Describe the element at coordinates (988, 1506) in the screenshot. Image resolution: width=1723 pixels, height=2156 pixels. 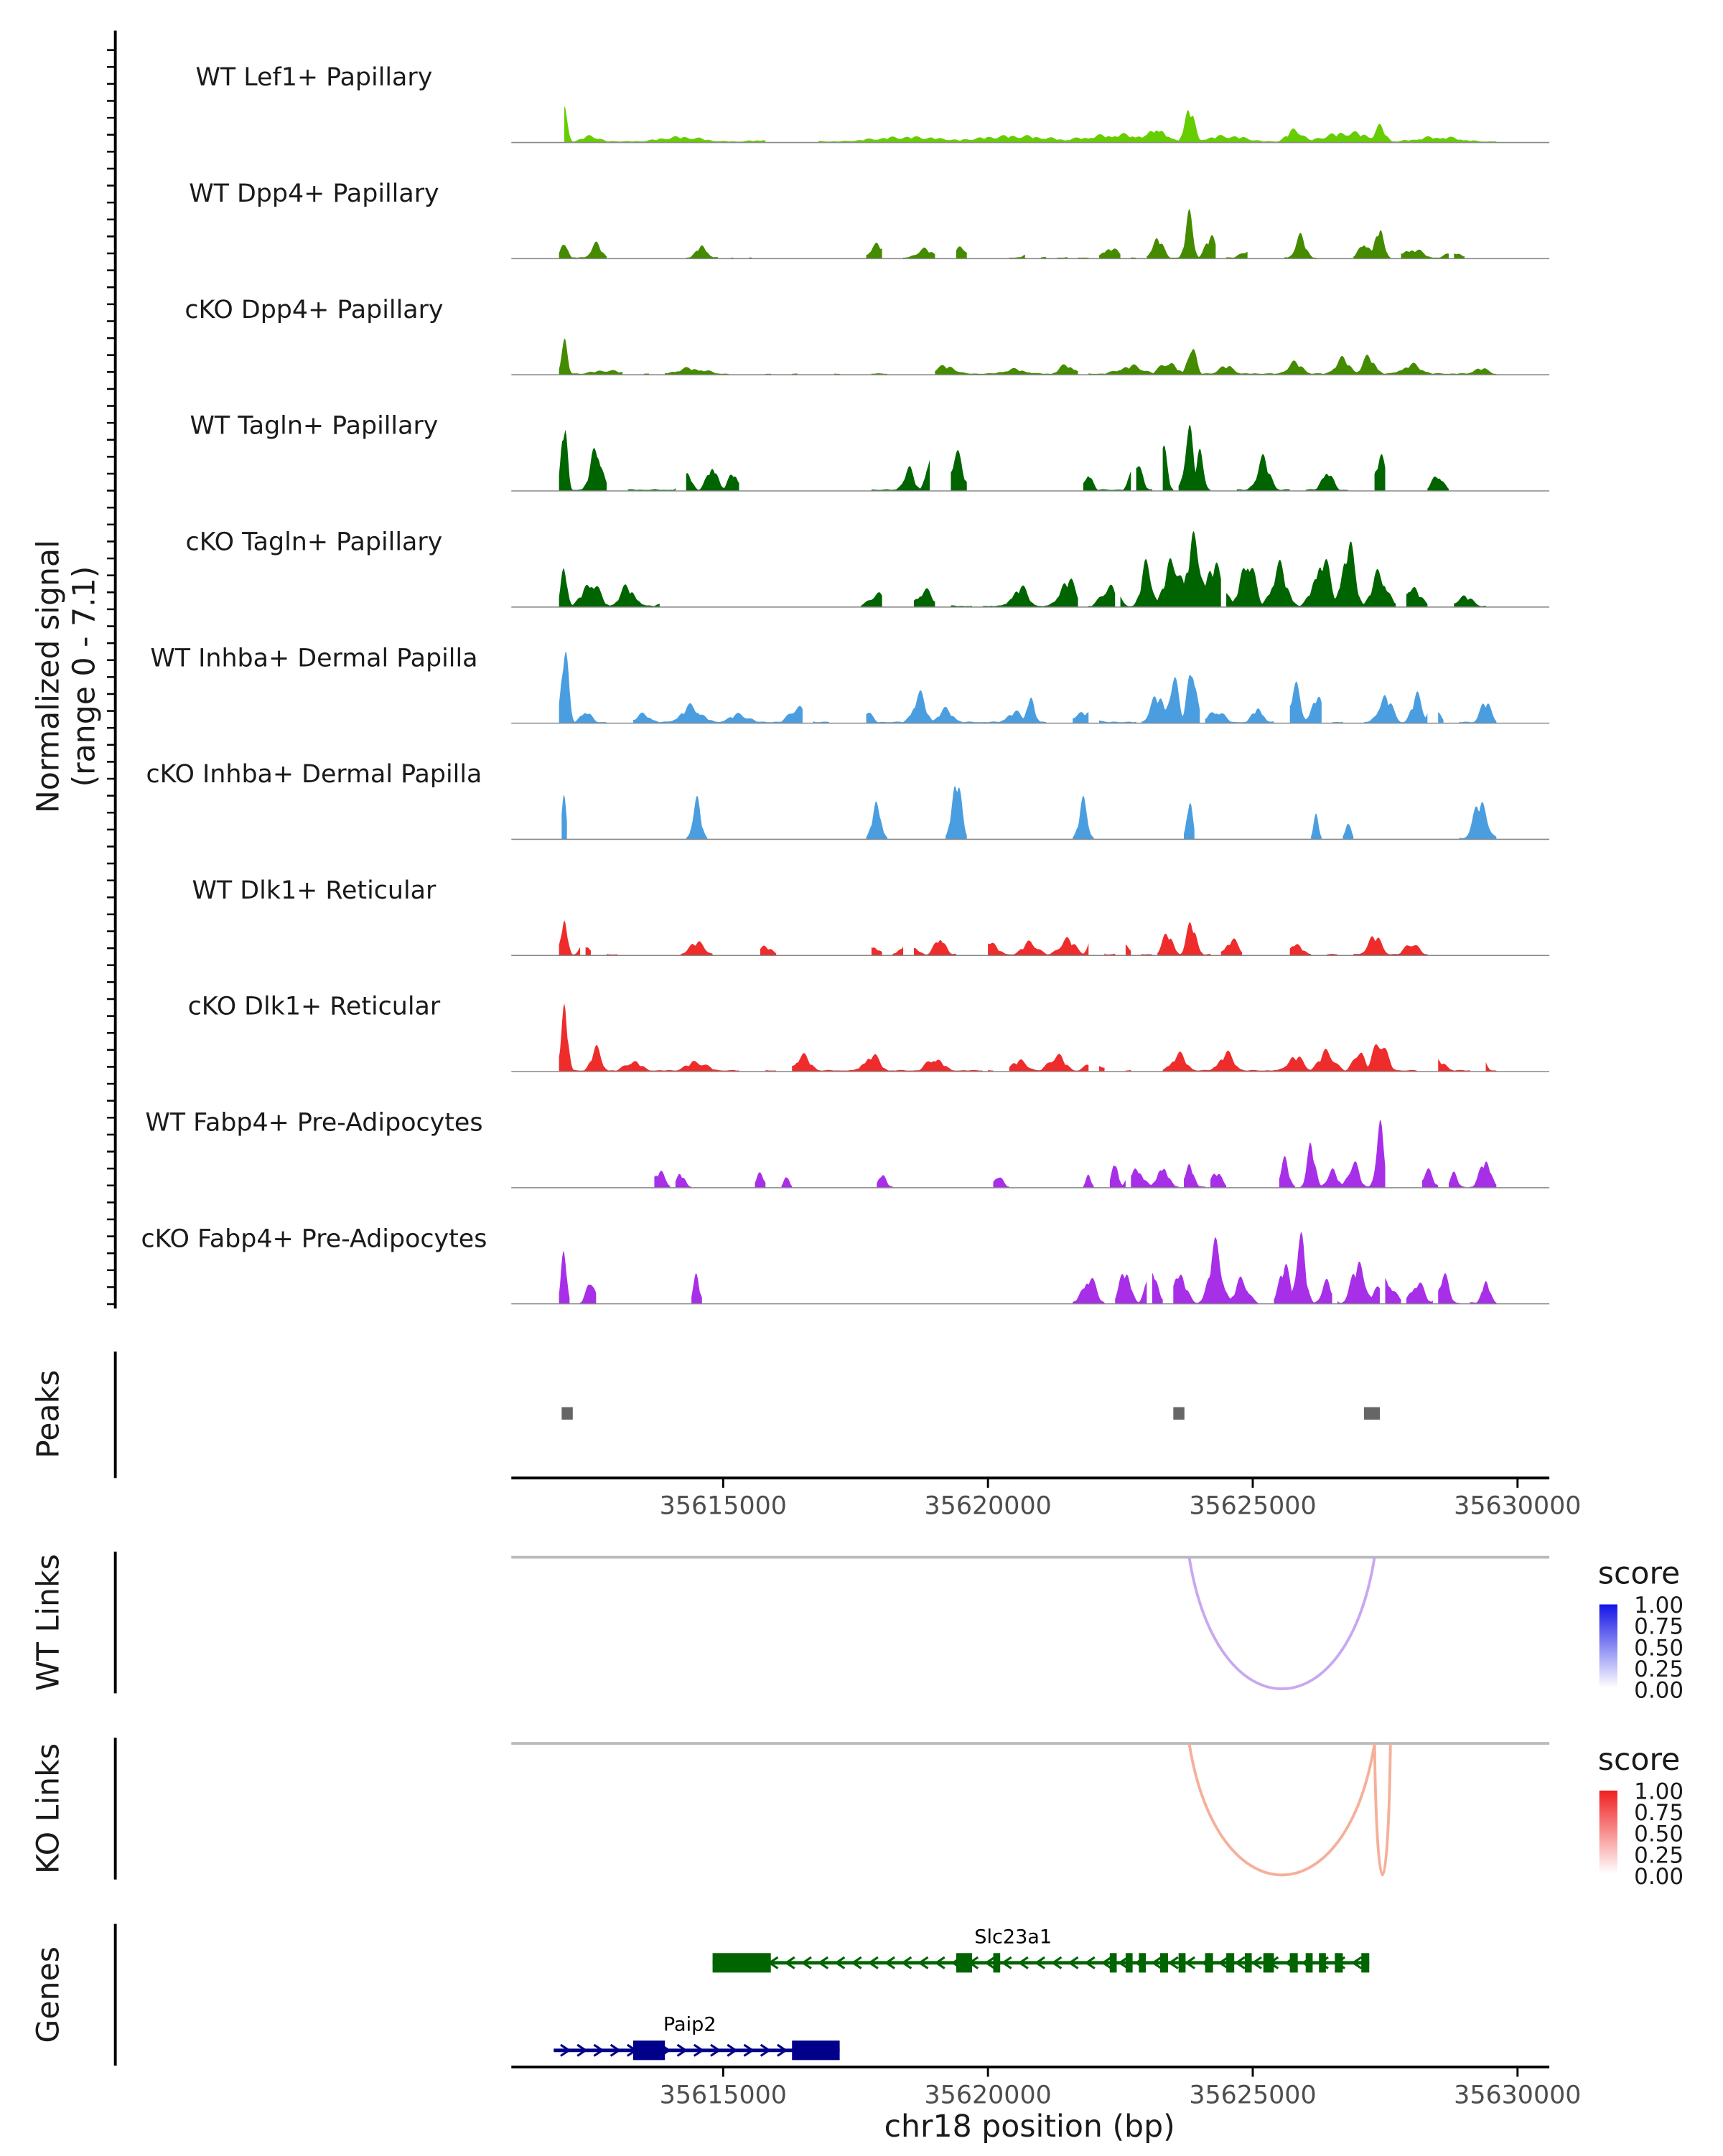
I see `x-tick-label-peaks: 35620000` at that location.